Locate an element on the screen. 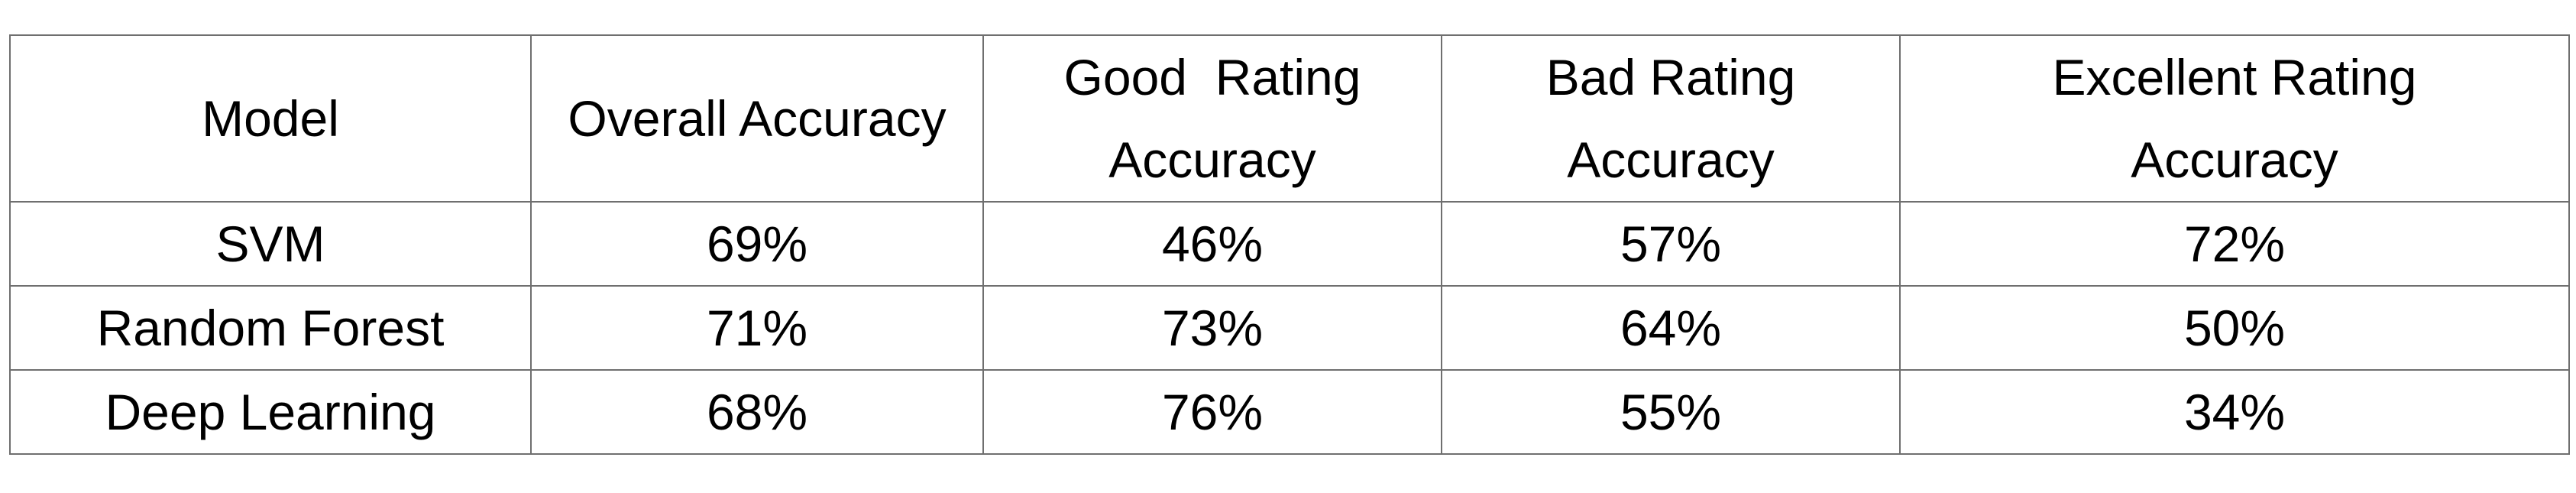 The width and height of the screenshot is (2576, 493). cell-model: Deep Learning is located at coordinates (270, 412).